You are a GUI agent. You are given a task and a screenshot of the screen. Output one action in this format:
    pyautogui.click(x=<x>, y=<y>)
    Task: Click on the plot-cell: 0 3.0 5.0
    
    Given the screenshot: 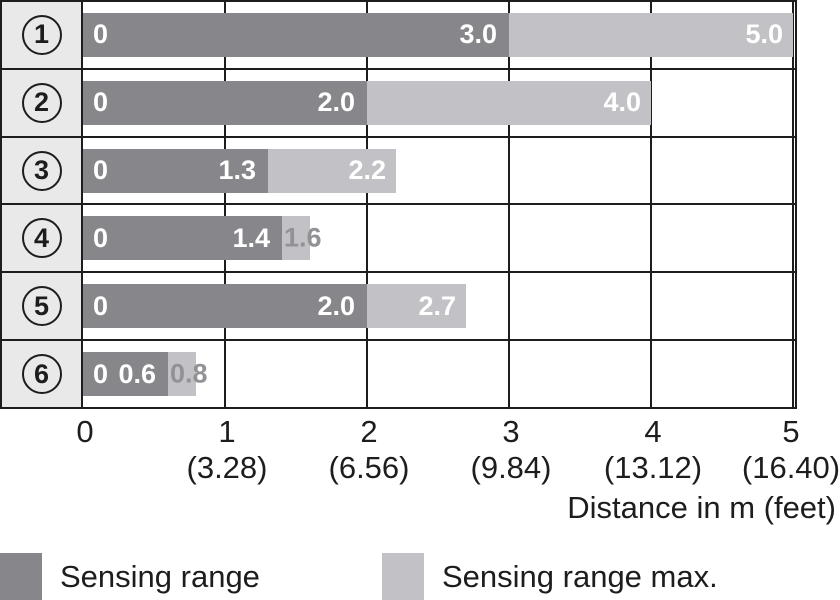 What is the action you would take?
    pyautogui.click(x=439, y=35)
    